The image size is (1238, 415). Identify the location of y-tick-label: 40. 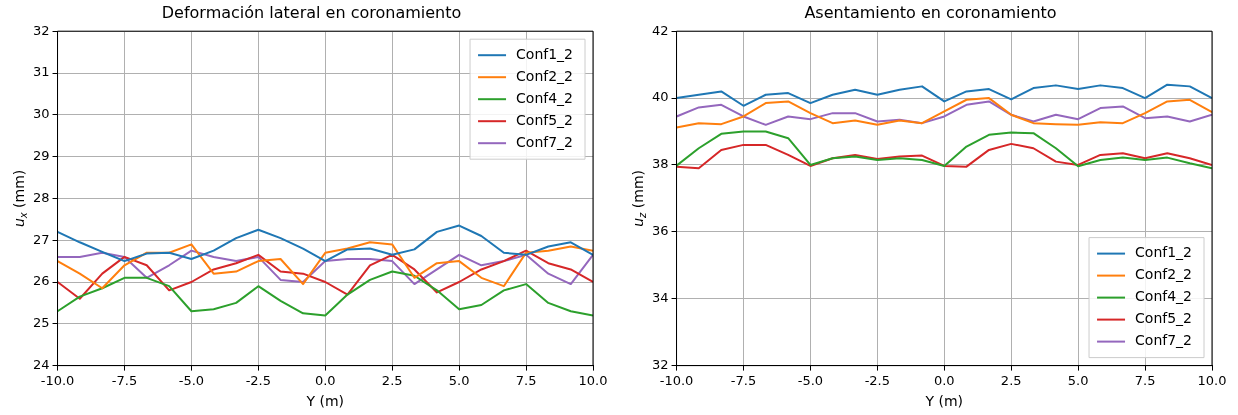
(660, 97).